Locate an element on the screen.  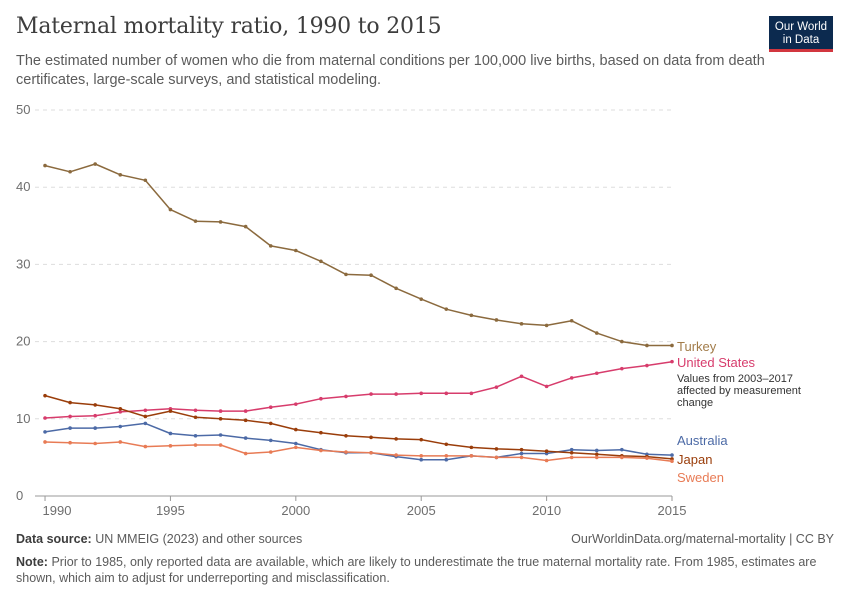
logo-line-2: in Data is located at coordinates (801, 40).